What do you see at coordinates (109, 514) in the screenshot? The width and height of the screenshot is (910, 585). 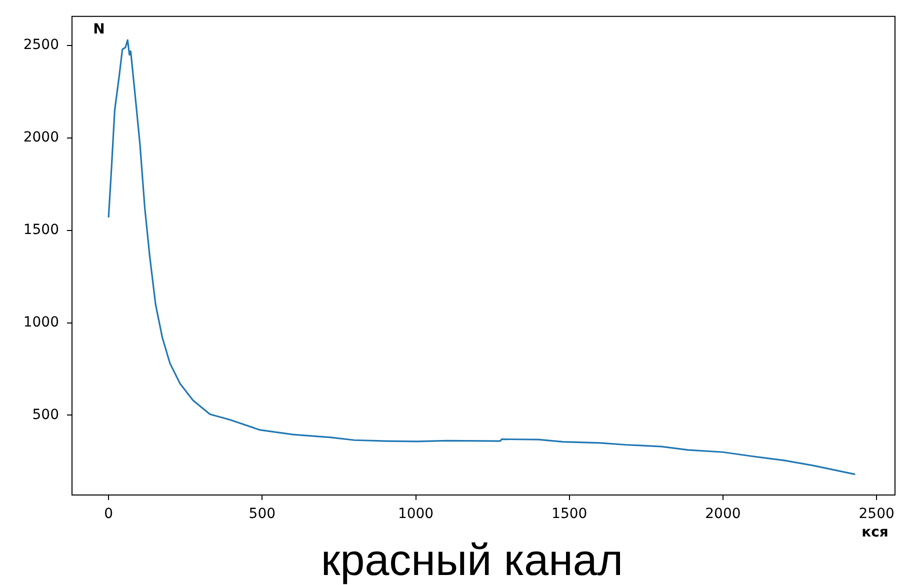 I see `x-tick-label: 0` at bounding box center [109, 514].